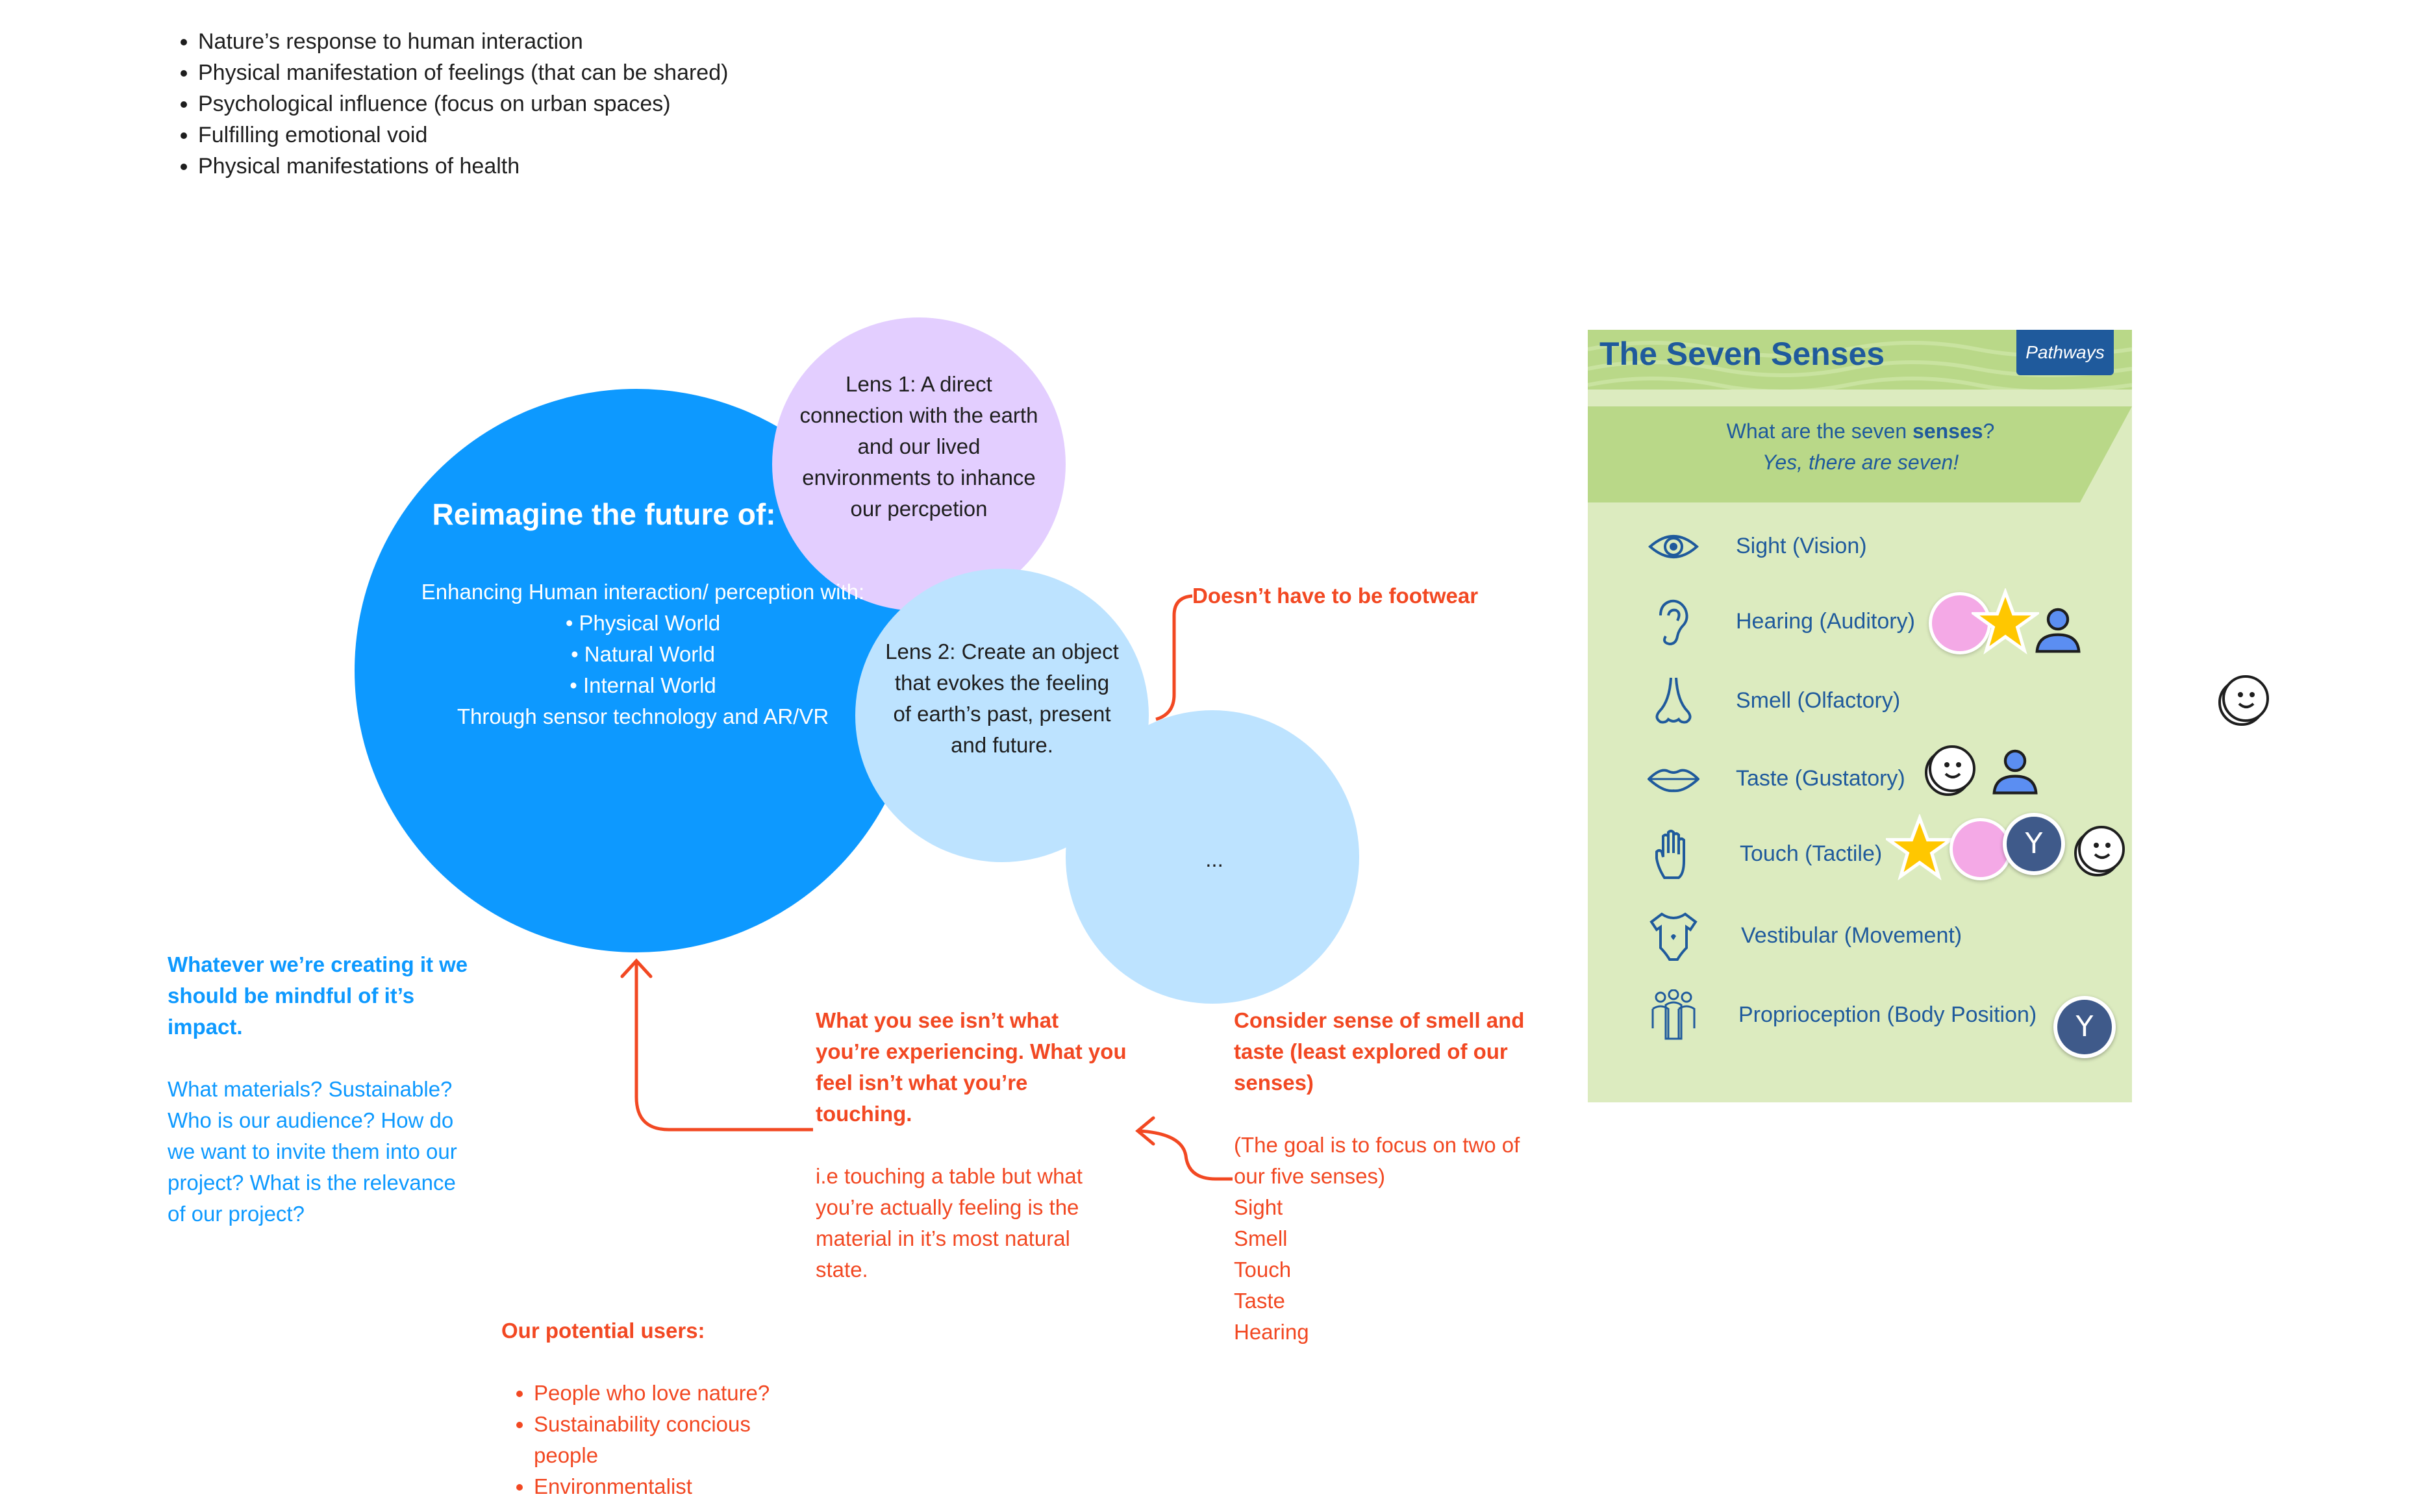  What do you see at coordinates (463, 41) in the screenshot?
I see `list-item: Nature’s response to human interaction` at bounding box center [463, 41].